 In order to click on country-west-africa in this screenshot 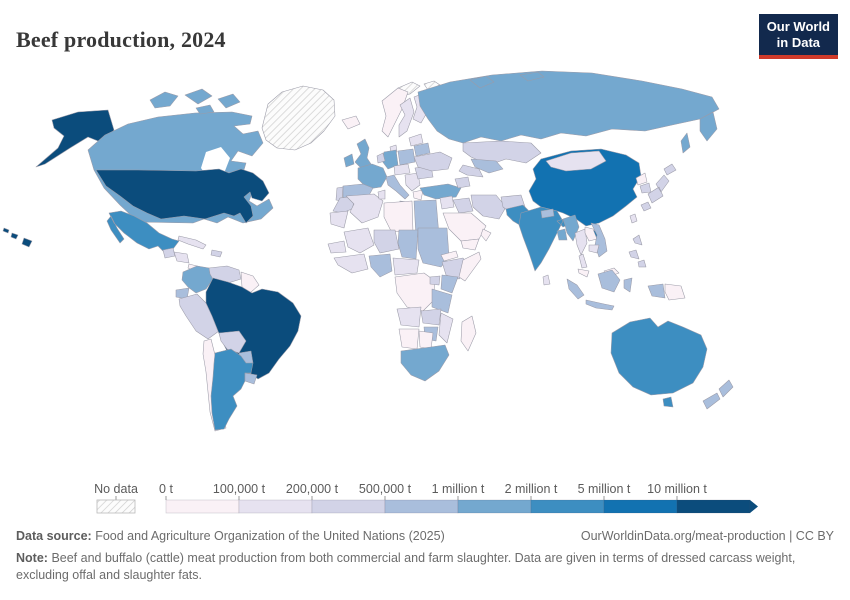, I will do `click(351, 263)`.